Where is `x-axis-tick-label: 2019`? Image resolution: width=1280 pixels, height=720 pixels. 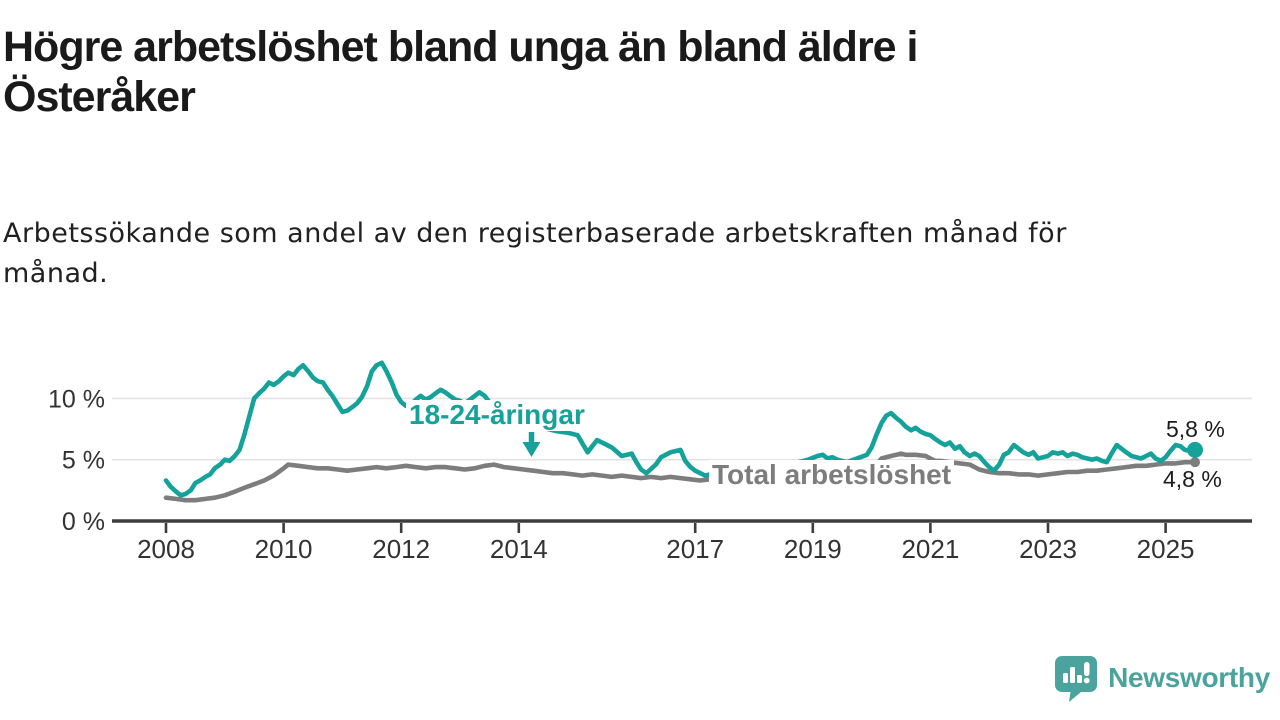 x-axis-tick-label: 2019 is located at coordinates (813, 549).